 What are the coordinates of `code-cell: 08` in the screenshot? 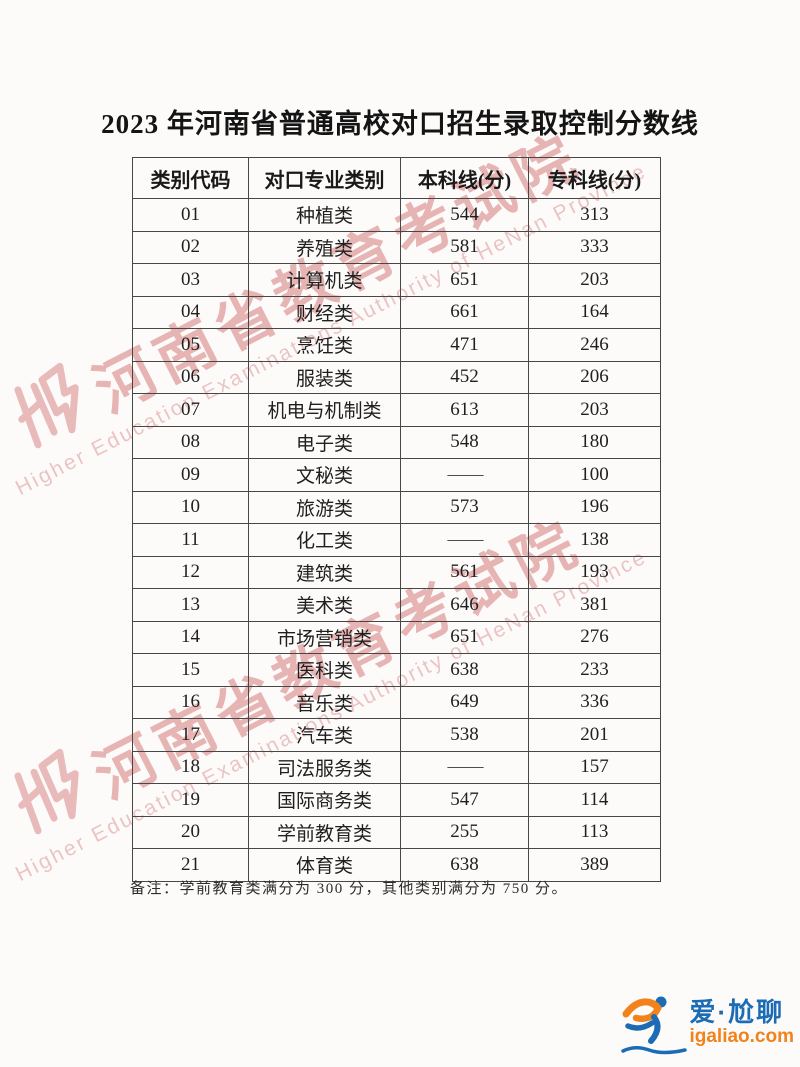 It's located at (190, 442).